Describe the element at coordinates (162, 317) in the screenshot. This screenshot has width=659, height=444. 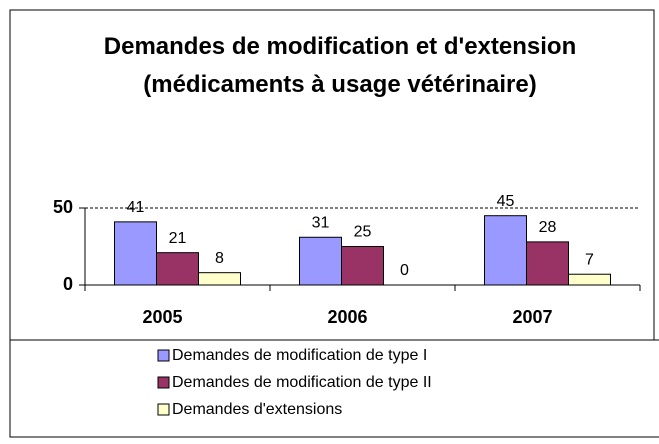
I see `x-tick-label: 2005` at that location.